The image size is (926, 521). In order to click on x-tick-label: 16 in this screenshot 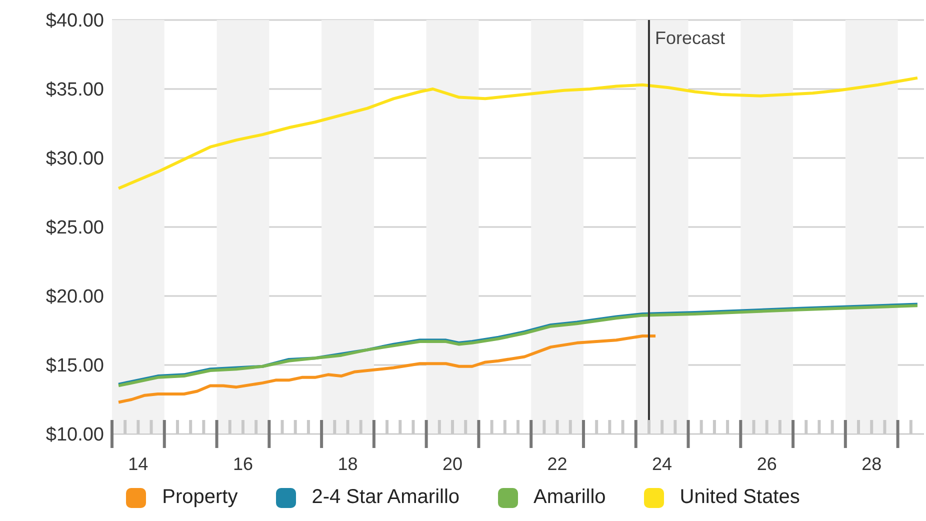, I will do `click(242, 464)`.